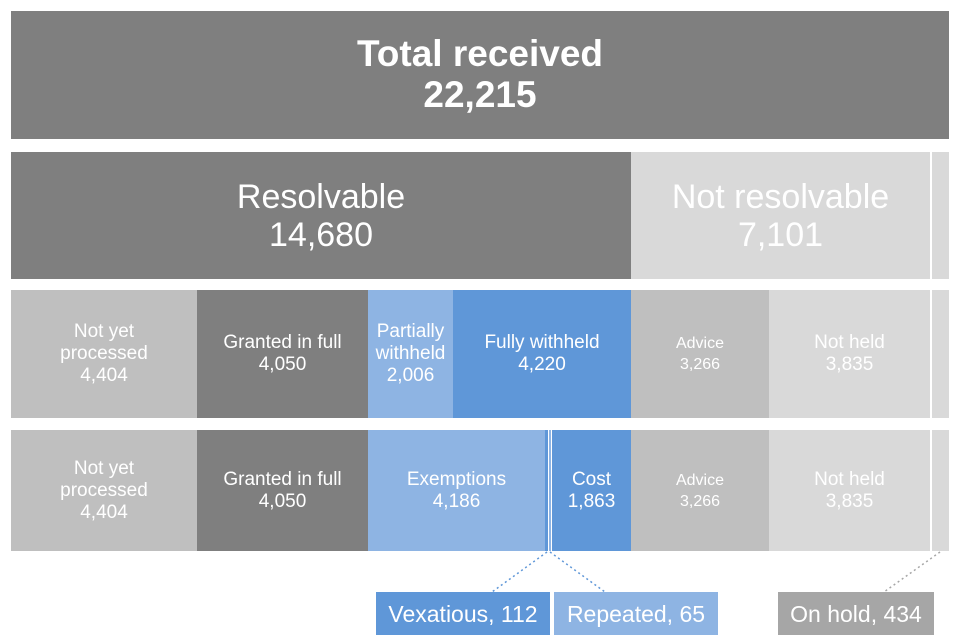 This screenshot has height=640, width=960. I want to click on row4-not-yet-processed: Not yet processed 4,404, so click(104, 490).